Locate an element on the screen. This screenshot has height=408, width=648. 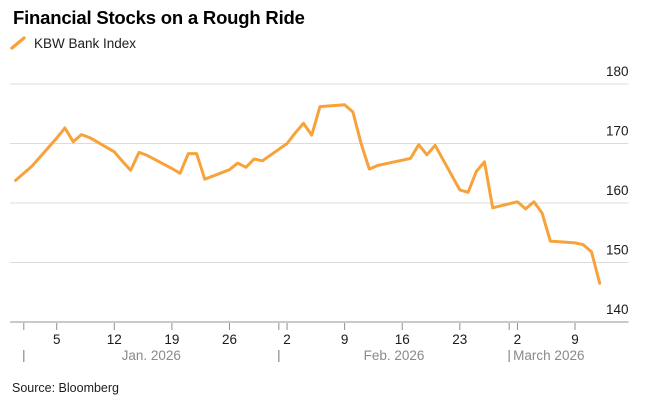
x-tick-label: 16 is located at coordinates (402, 339).